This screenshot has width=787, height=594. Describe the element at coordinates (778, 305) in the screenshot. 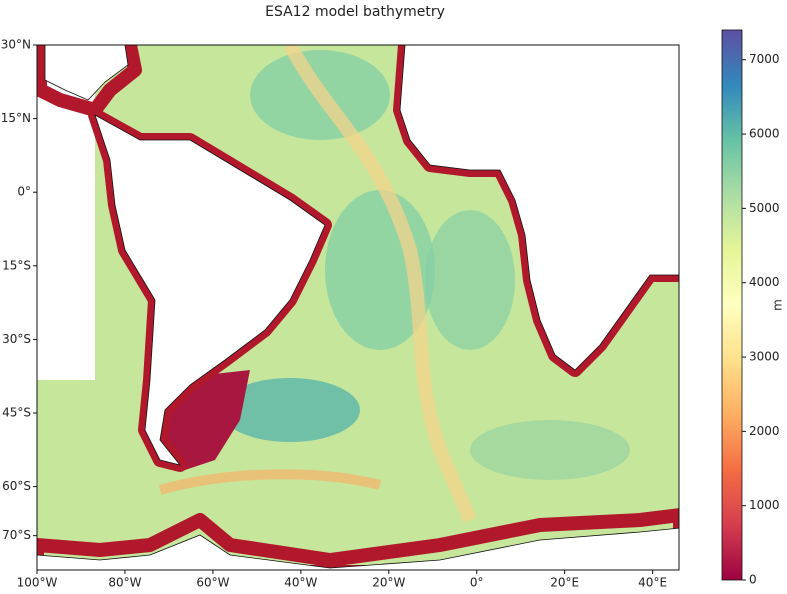

I see `colorbar-label: m` at that location.